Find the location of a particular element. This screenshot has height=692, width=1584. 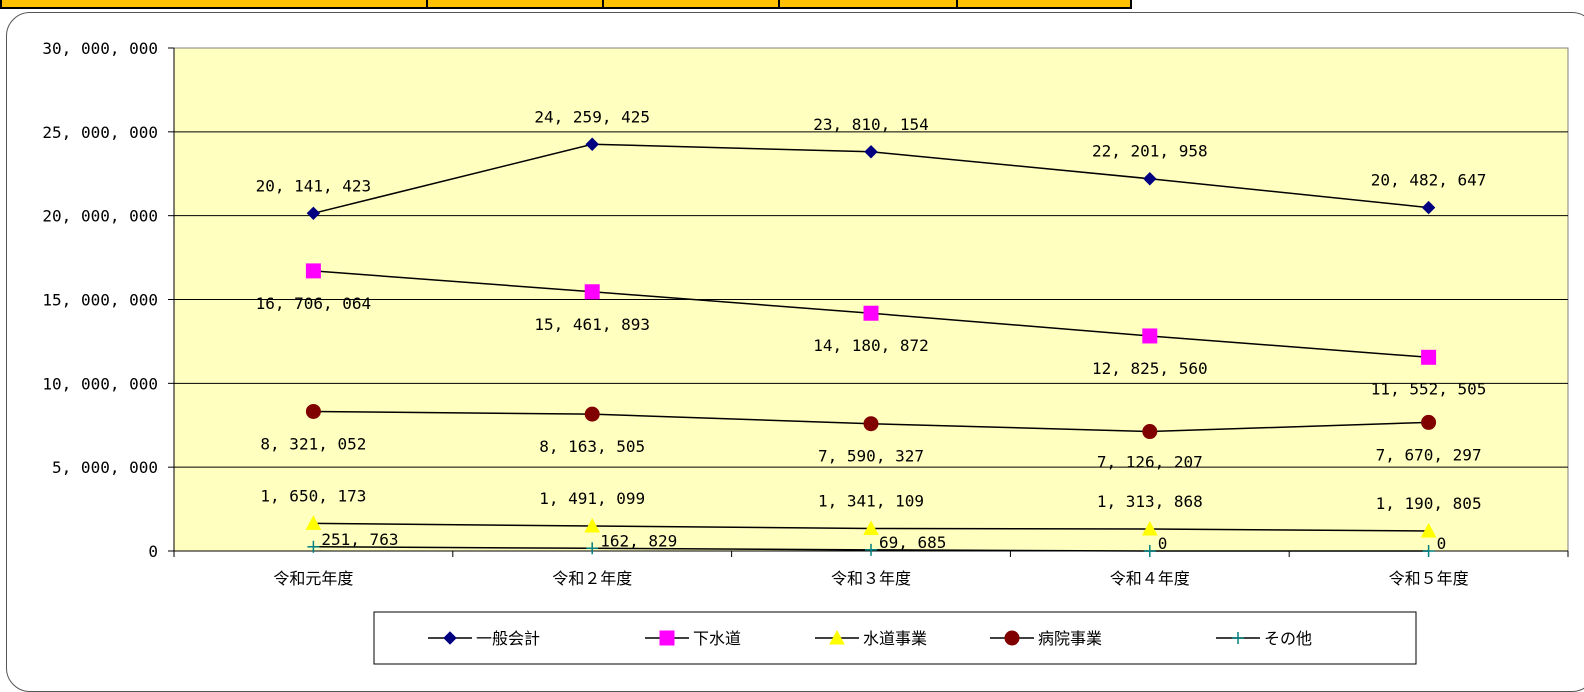

data-label-水道事業: 1, 341, 109 is located at coordinates (871, 501).